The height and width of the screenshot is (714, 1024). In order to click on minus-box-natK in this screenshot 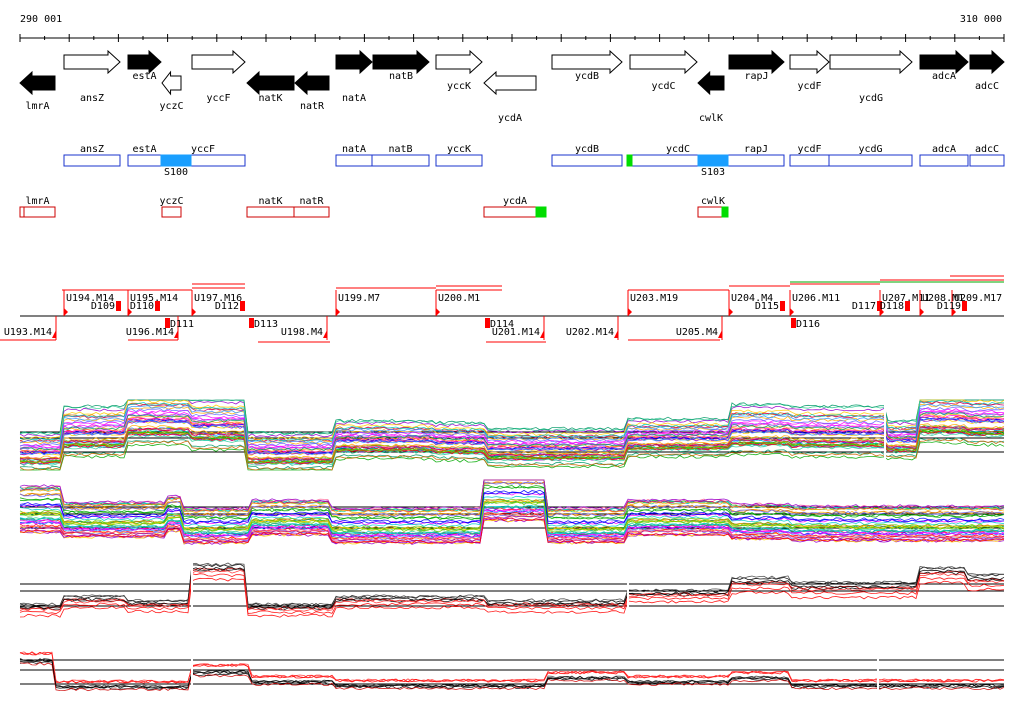, I will do `click(270, 212)`.